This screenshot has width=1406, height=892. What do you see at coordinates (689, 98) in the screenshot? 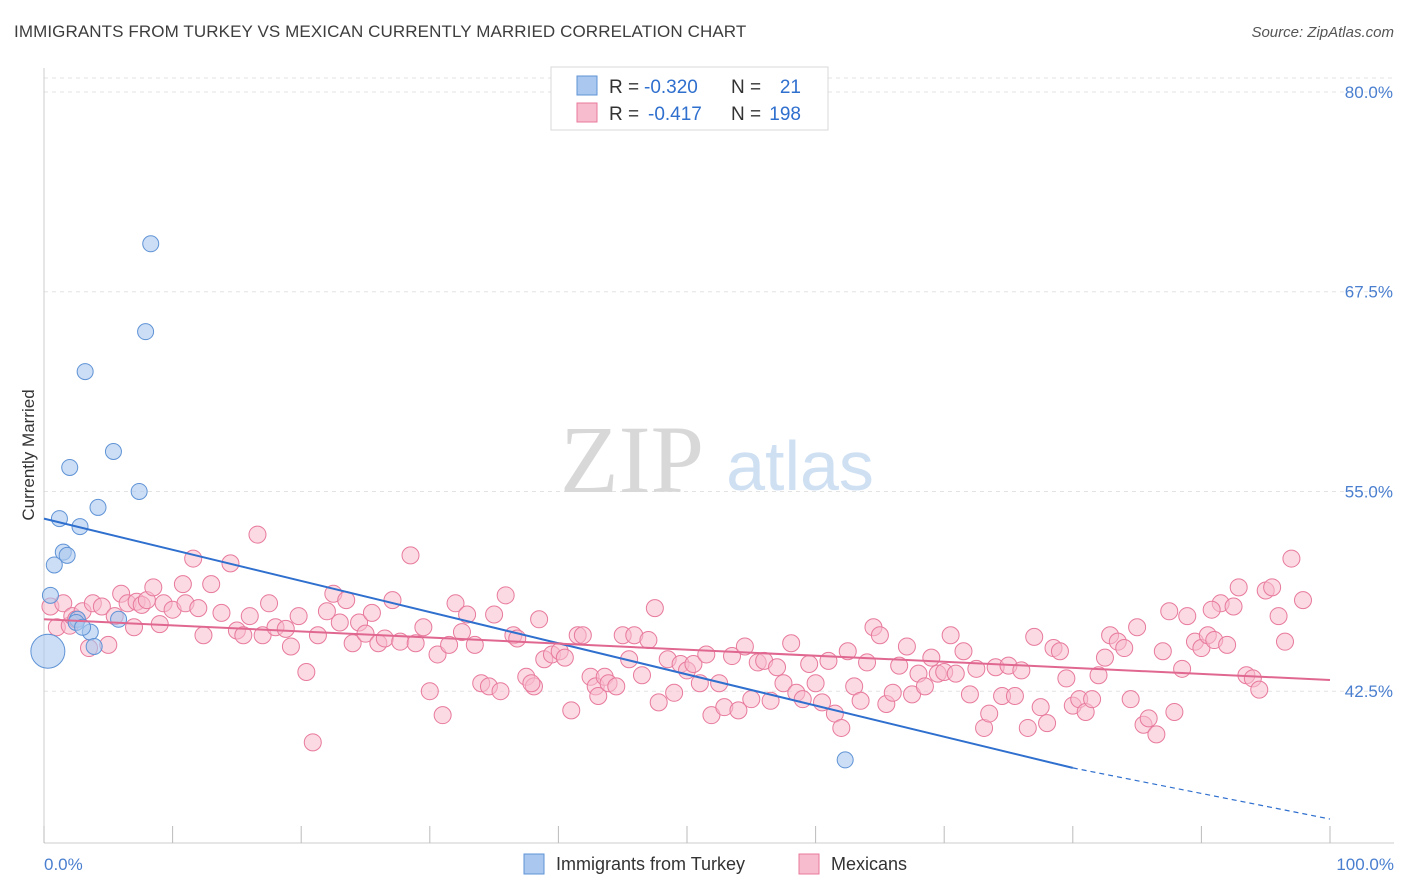
I see `legend-top: R = -0.320 N = 21 R = -0.417 N = 198` at bounding box center [689, 98].